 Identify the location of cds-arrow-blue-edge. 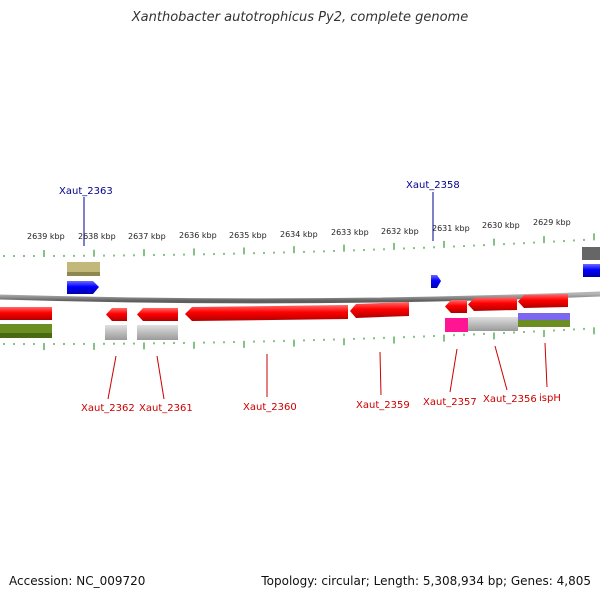
(591, 270).